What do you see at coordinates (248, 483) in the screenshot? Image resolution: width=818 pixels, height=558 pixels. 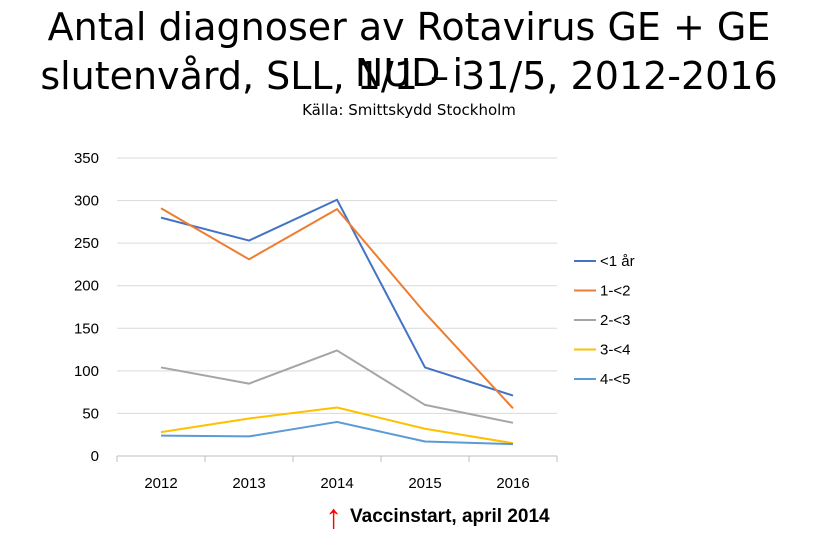 I see `x-tick-label: 2013` at bounding box center [248, 483].